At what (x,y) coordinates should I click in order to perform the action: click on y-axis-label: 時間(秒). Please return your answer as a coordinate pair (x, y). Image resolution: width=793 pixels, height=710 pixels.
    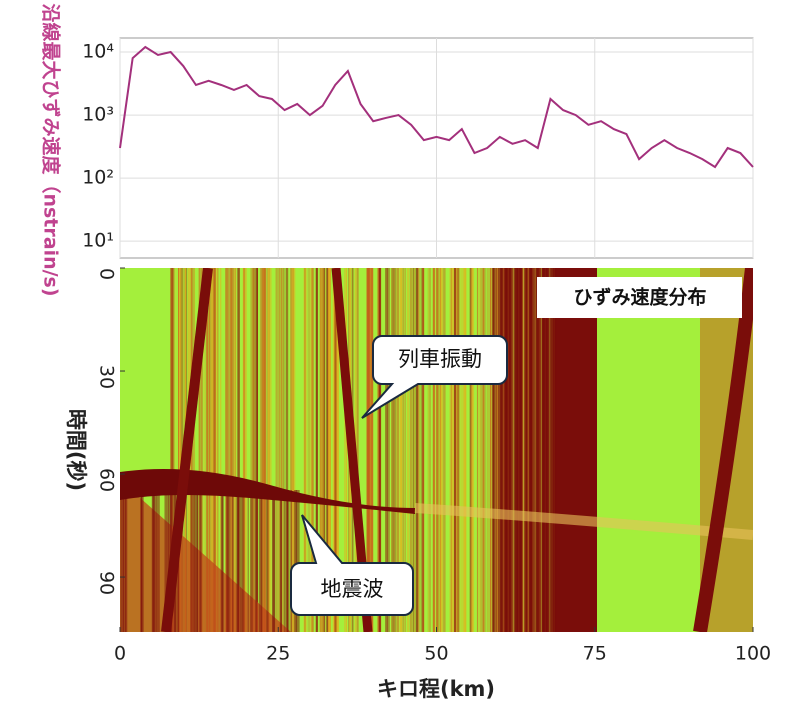
    Looking at the image, I should click on (76, 450).